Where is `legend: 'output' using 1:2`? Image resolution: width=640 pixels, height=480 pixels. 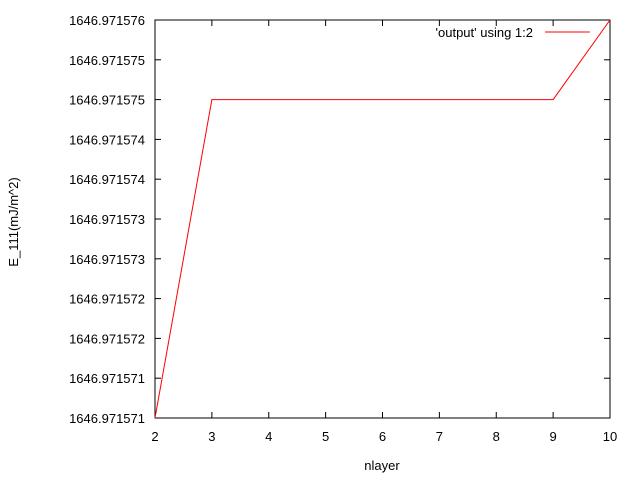
legend: 'output' using 1:2 is located at coordinates (513, 32).